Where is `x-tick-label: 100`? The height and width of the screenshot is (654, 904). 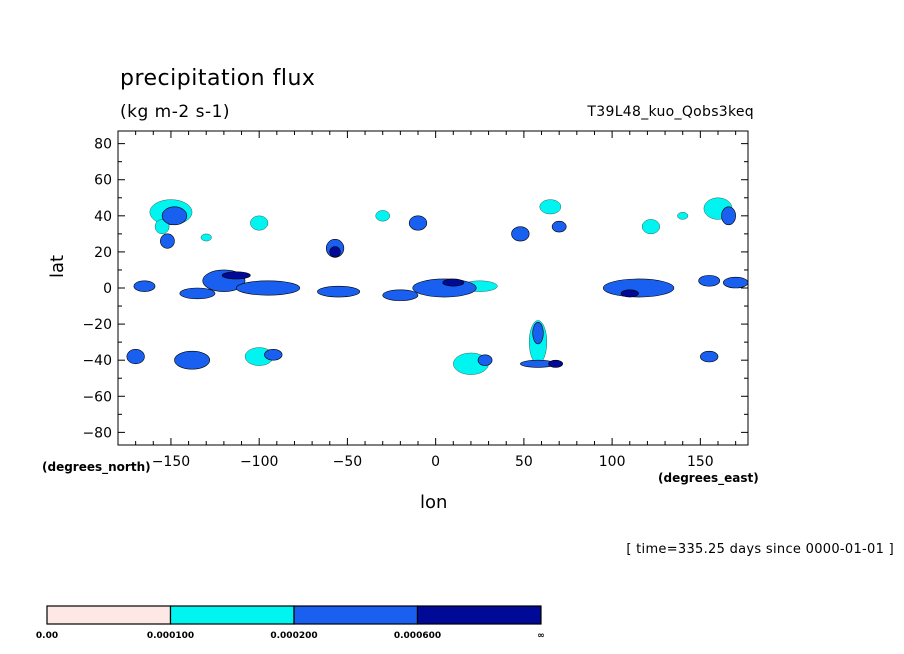 x-tick-label: 100 is located at coordinates (612, 462).